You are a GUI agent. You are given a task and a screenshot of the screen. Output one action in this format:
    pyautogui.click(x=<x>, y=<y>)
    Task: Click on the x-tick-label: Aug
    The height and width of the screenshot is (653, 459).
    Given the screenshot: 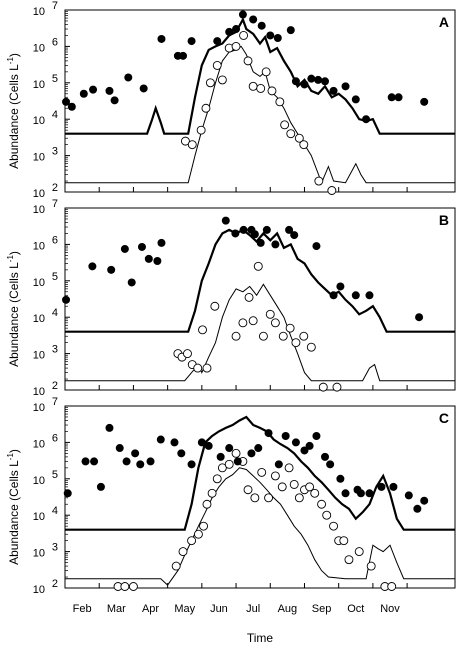 What is the action you would take?
    pyautogui.click(x=288, y=609)
    